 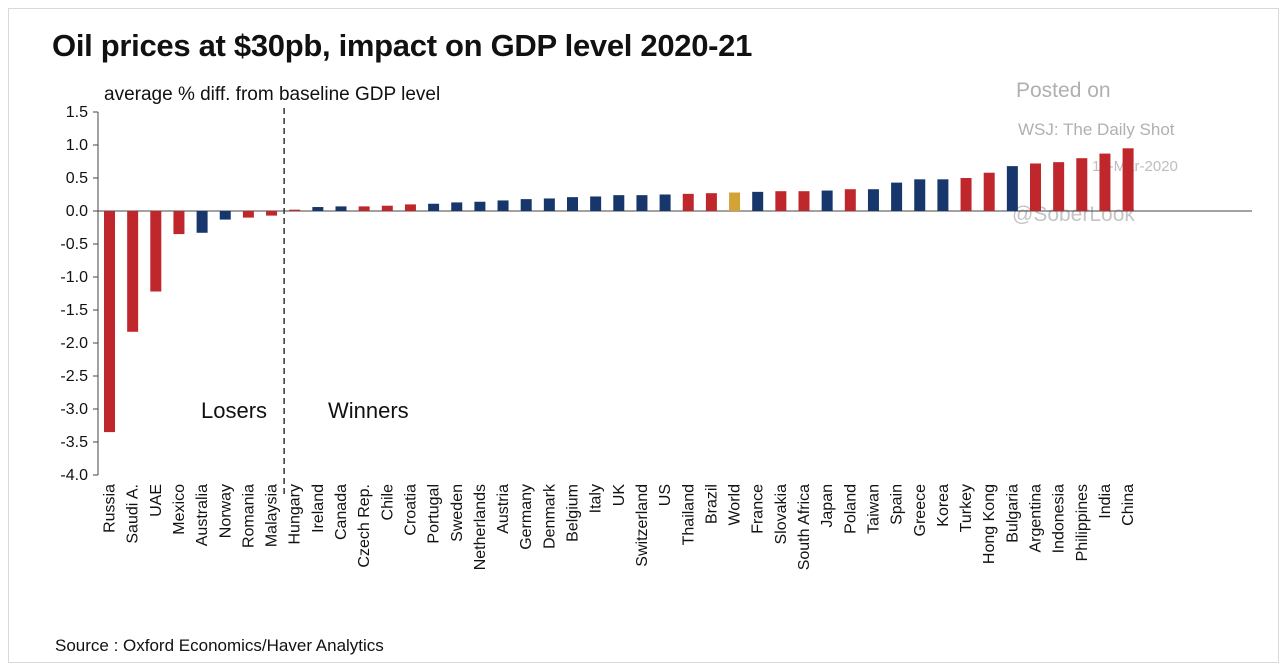 What do you see at coordinates (897, 504) in the screenshot?
I see `x-category-label: Spain` at bounding box center [897, 504].